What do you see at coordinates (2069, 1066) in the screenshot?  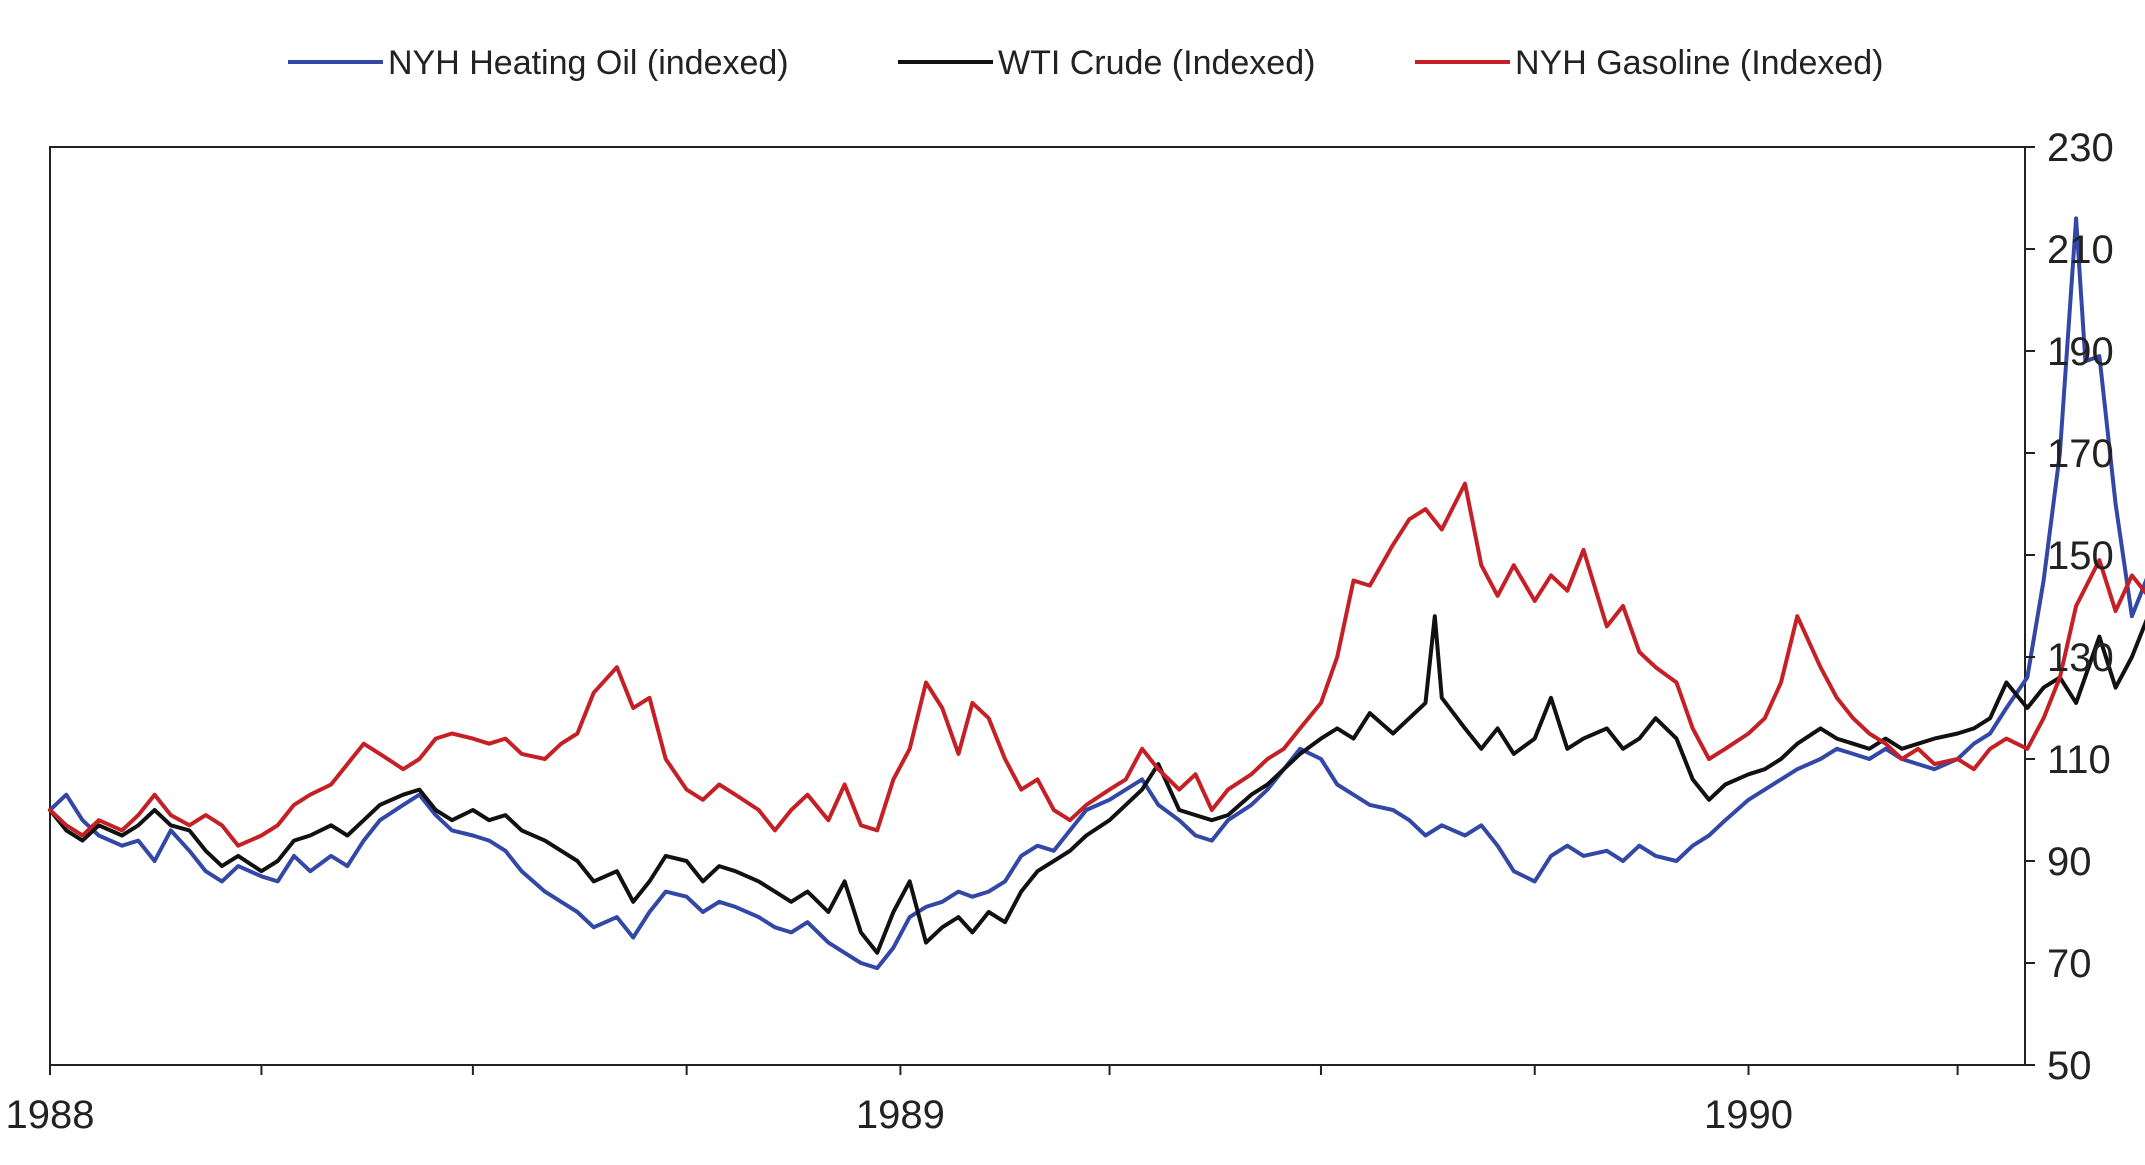 I see `y-tick-label: 50` at bounding box center [2069, 1066].